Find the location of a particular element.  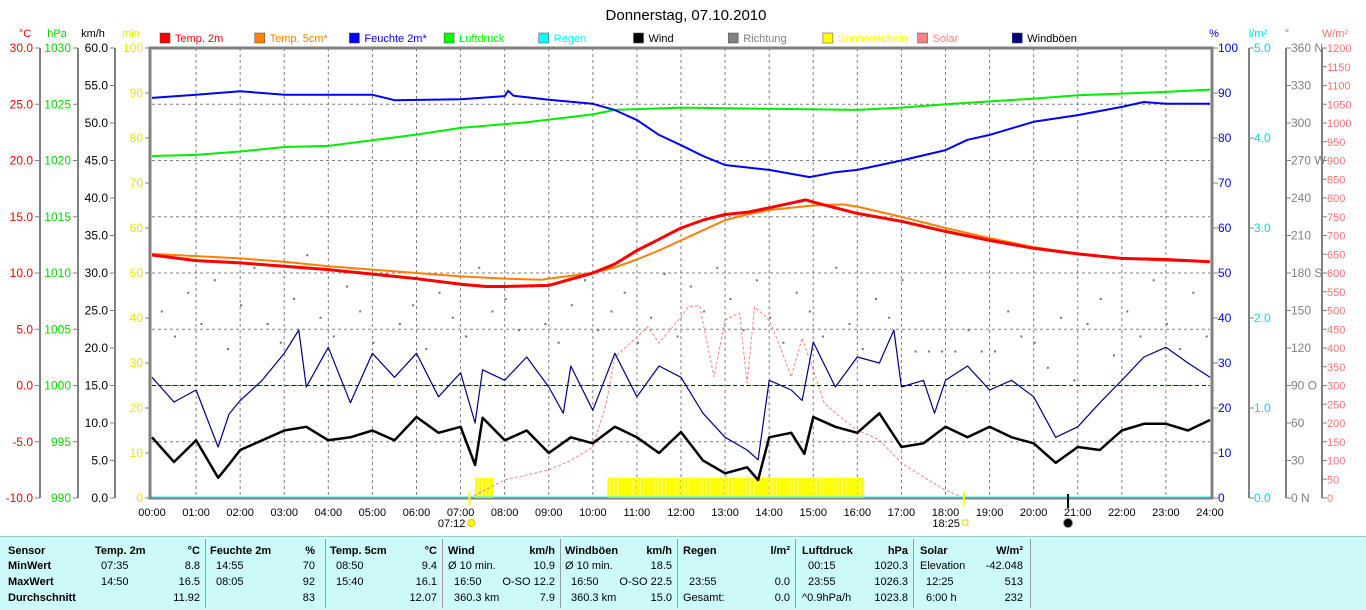

table-cell-value: 18.5 is located at coordinates (661, 566).